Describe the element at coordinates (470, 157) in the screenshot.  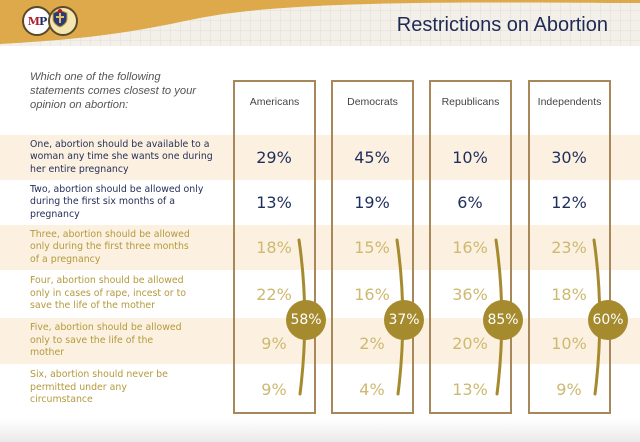
I see `cell-republicans-row1: 10%` at that location.